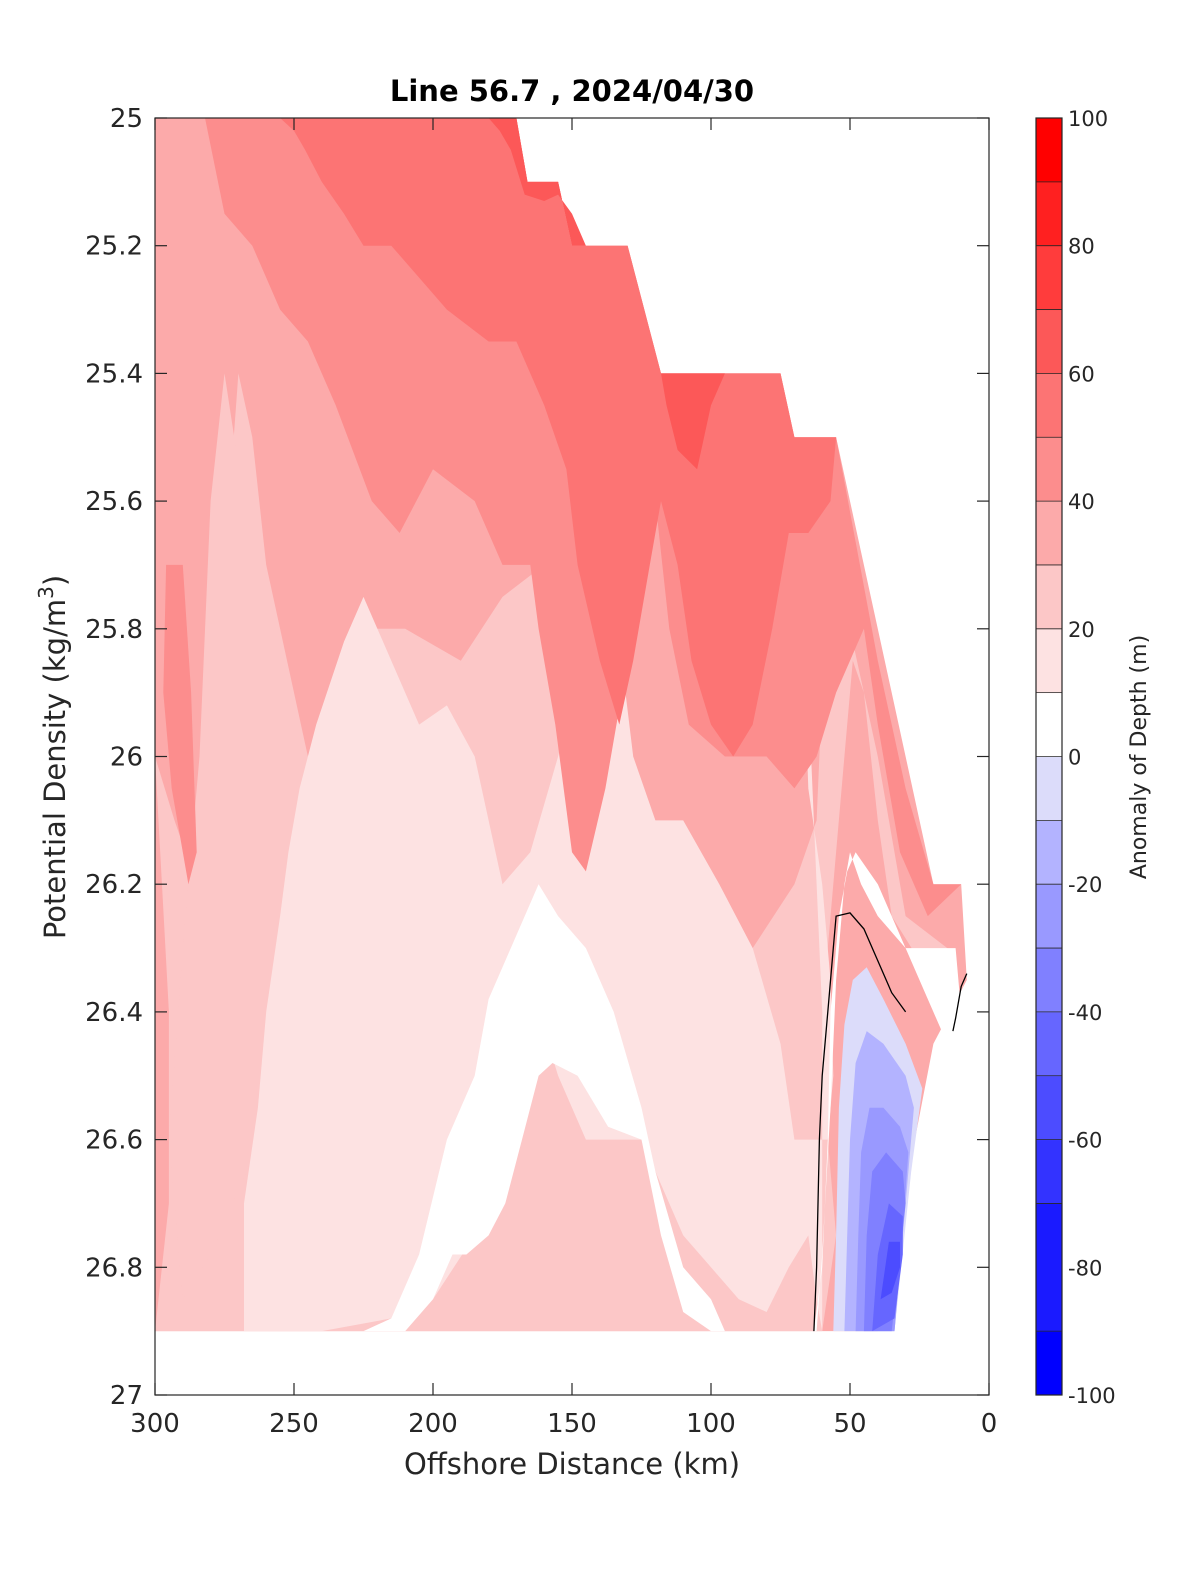 The width and height of the screenshot is (1200, 1580). Describe the element at coordinates (544, 1108) in the screenshot. I see `contour-region-white-0-10-center` at that location.